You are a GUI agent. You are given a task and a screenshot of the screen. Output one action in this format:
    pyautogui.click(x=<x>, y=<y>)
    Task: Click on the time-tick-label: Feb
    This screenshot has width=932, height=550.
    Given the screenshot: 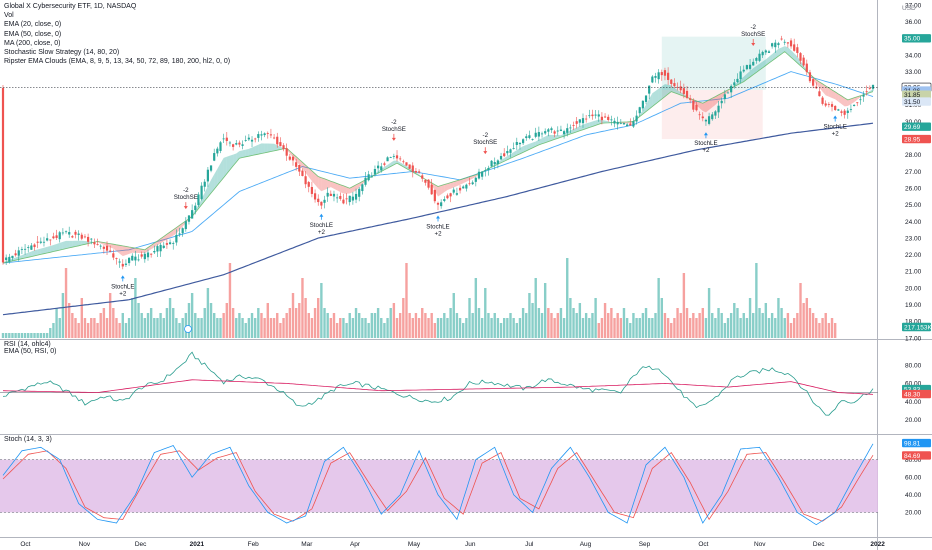 What is the action you would take?
    pyautogui.click(x=254, y=544)
    